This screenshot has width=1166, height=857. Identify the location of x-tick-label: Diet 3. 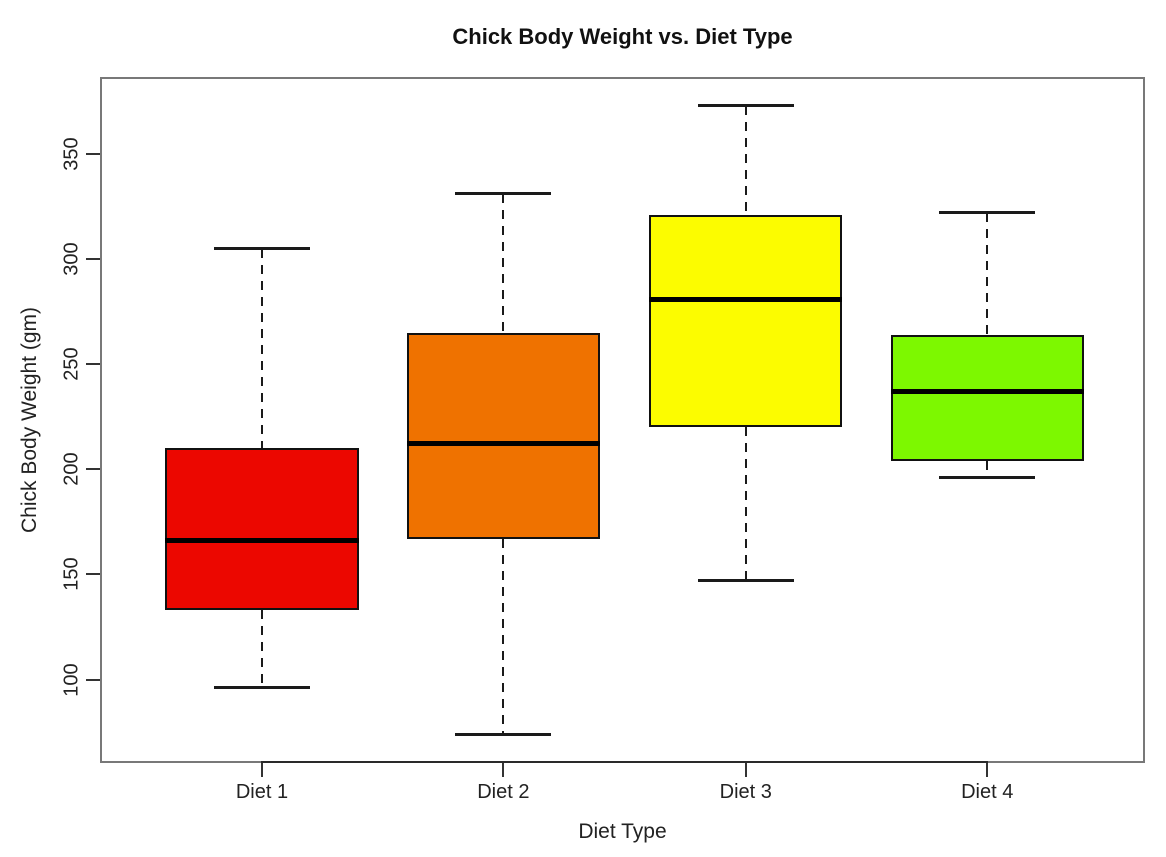
(745, 792).